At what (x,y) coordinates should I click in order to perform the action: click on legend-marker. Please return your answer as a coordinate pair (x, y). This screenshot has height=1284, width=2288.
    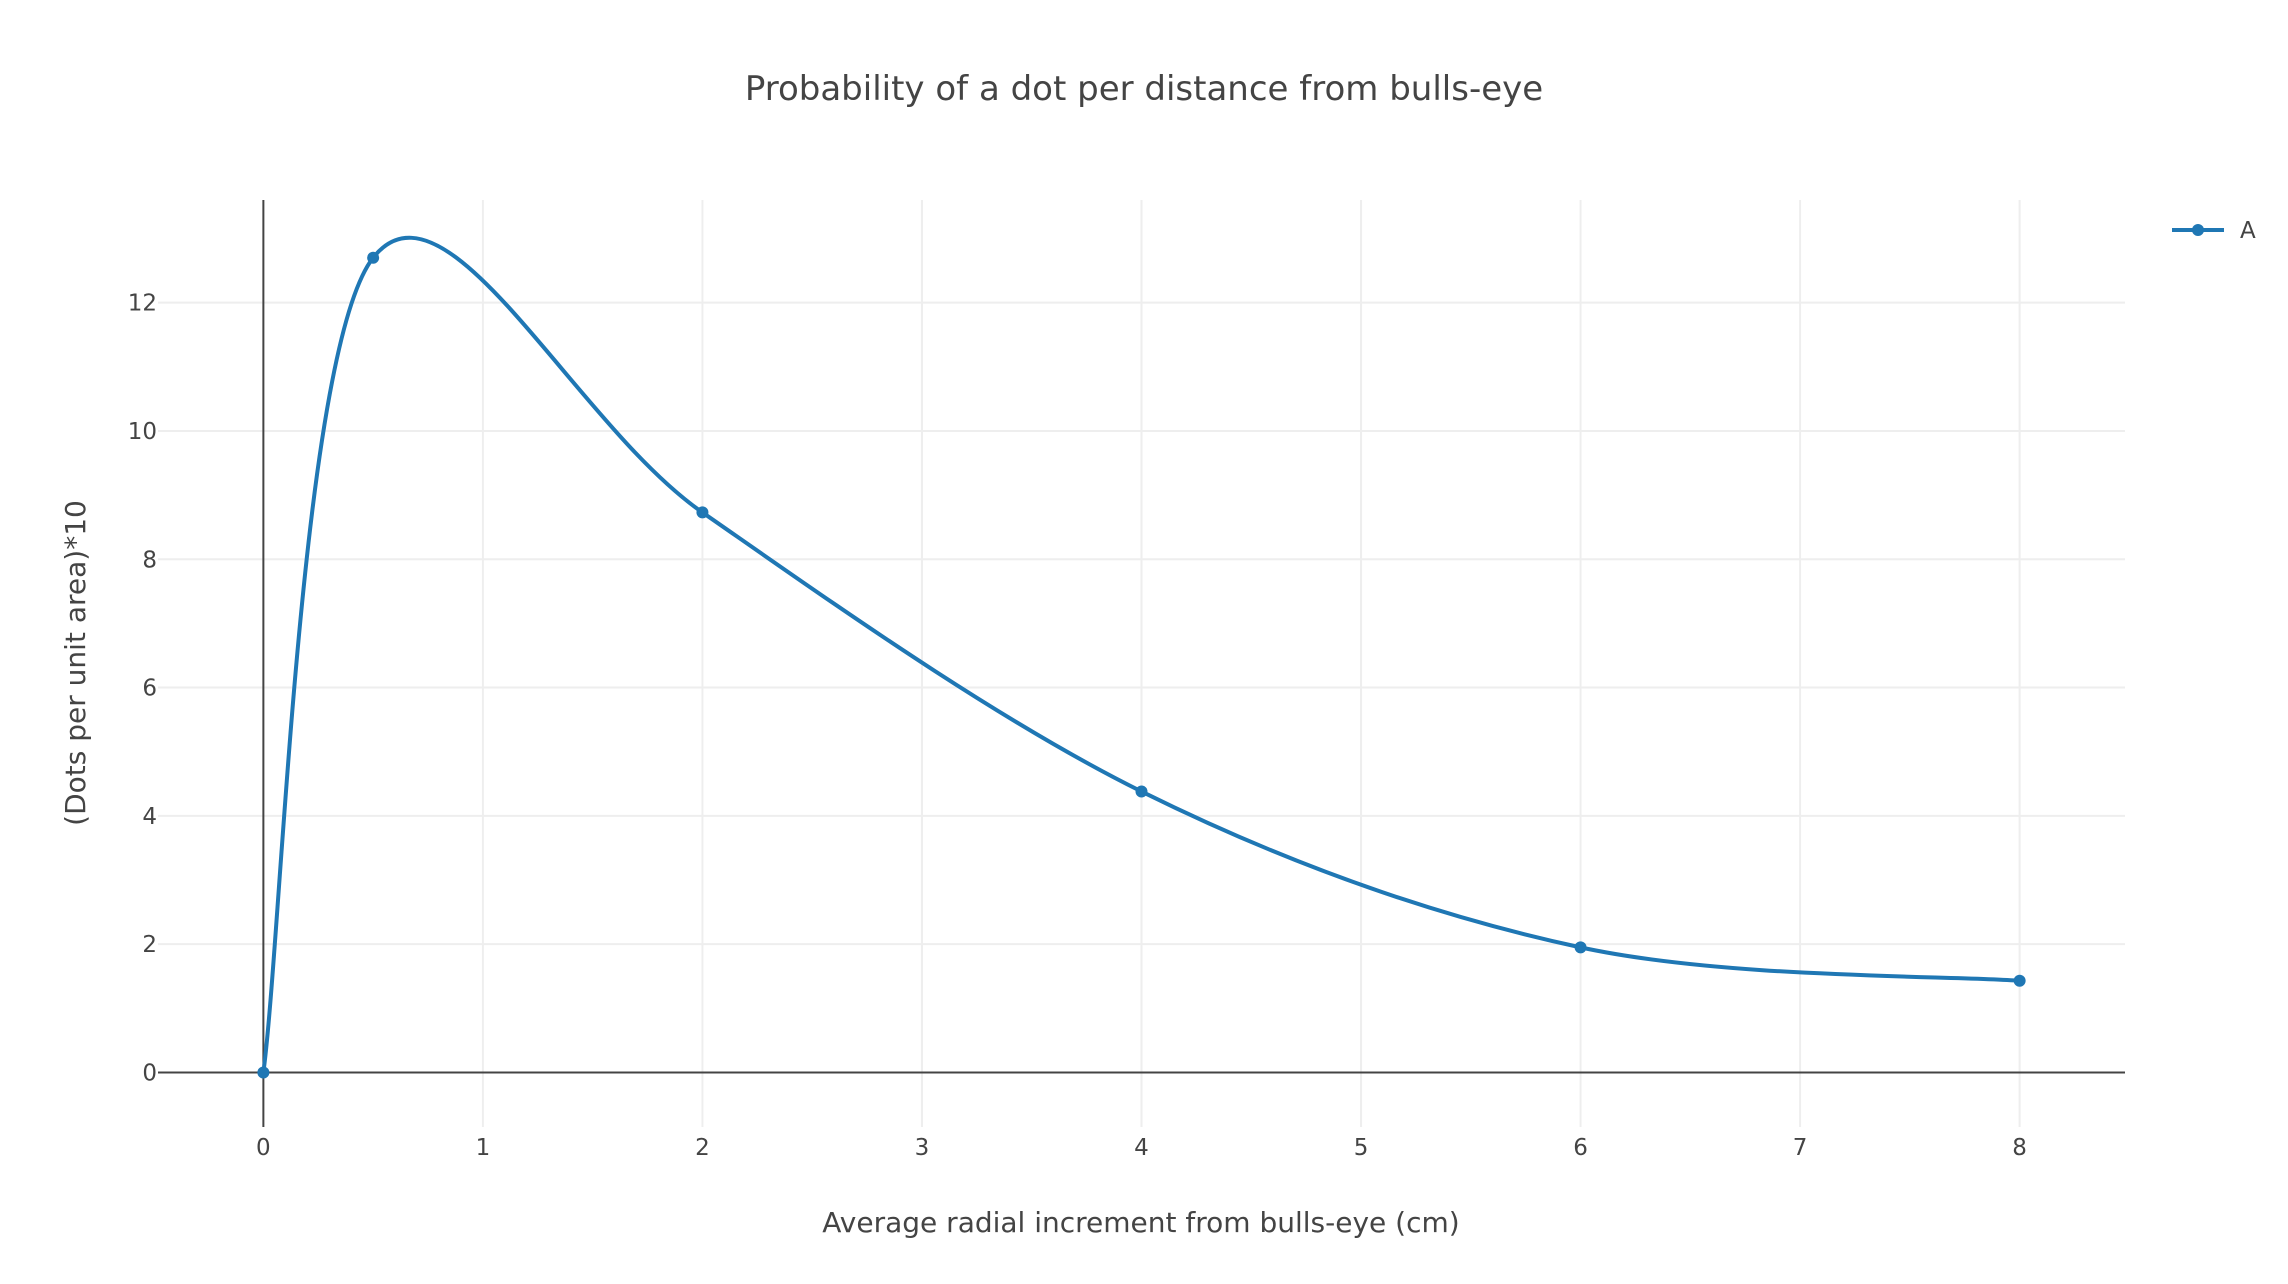
    Looking at the image, I should click on (2198, 230).